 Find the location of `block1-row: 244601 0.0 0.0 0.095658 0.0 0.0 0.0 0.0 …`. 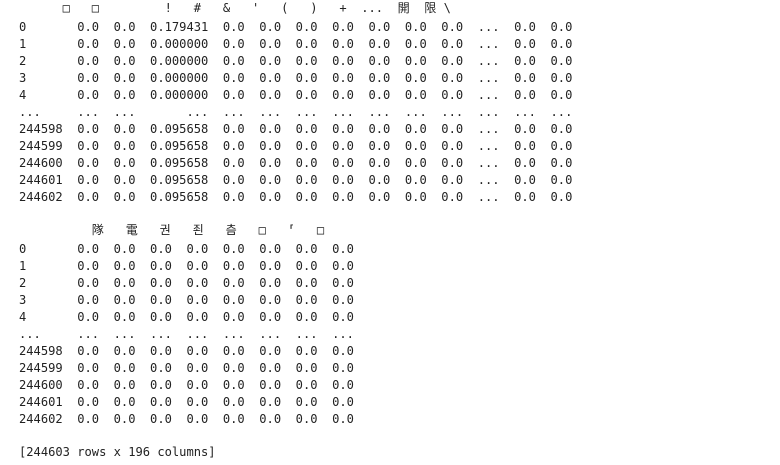

block1-row: 244601 0.0 0.0 0.095658 0.0 0.0 0.0 0.0 … is located at coordinates (296, 180).